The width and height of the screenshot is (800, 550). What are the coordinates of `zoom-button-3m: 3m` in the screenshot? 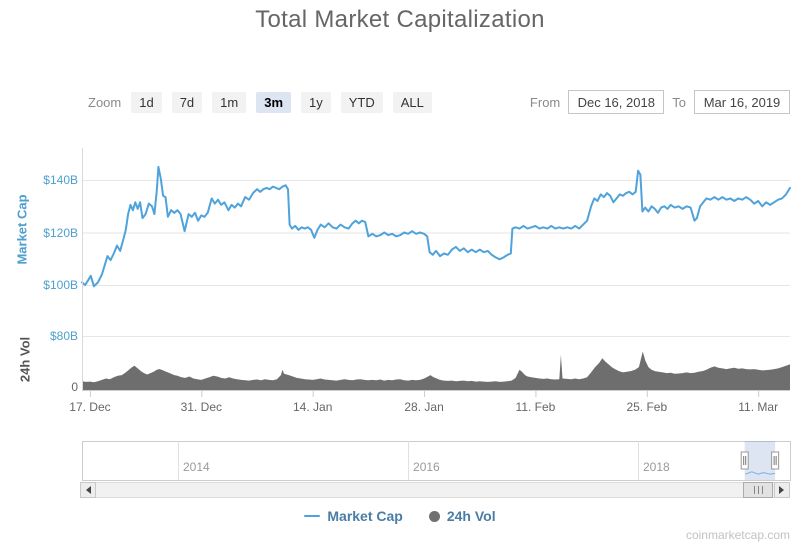 It's located at (274, 102).